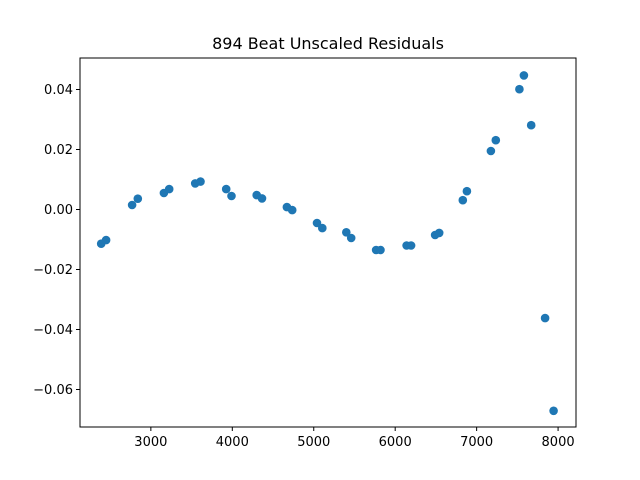 Image resolution: width=640 pixels, height=480 pixels. What do you see at coordinates (58, 210) in the screenshot?
I see `y-tick-label: 0.00` at bounding box center [58, 210].